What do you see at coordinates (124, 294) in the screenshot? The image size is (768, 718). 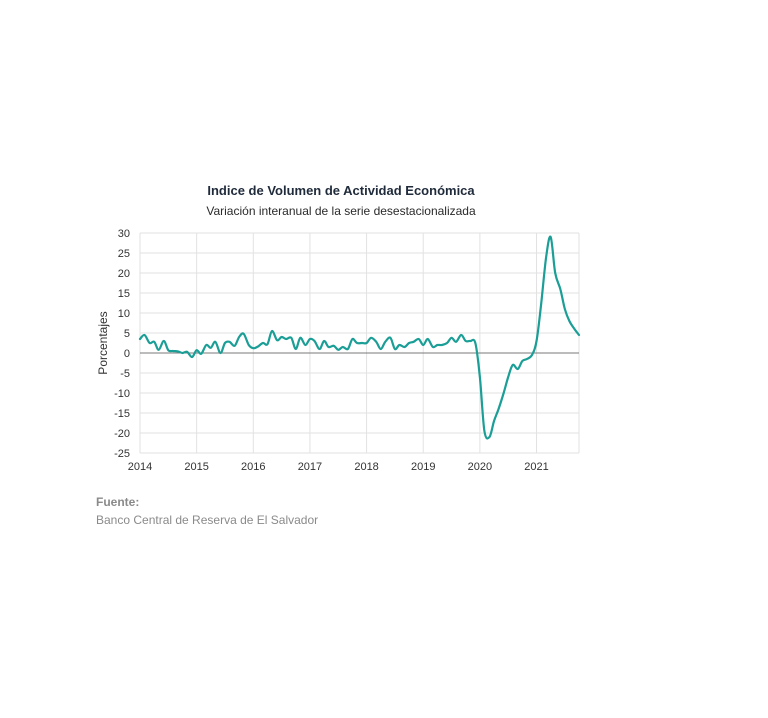 I see `y-tick-label: 15` at bounding box center [124, 294].